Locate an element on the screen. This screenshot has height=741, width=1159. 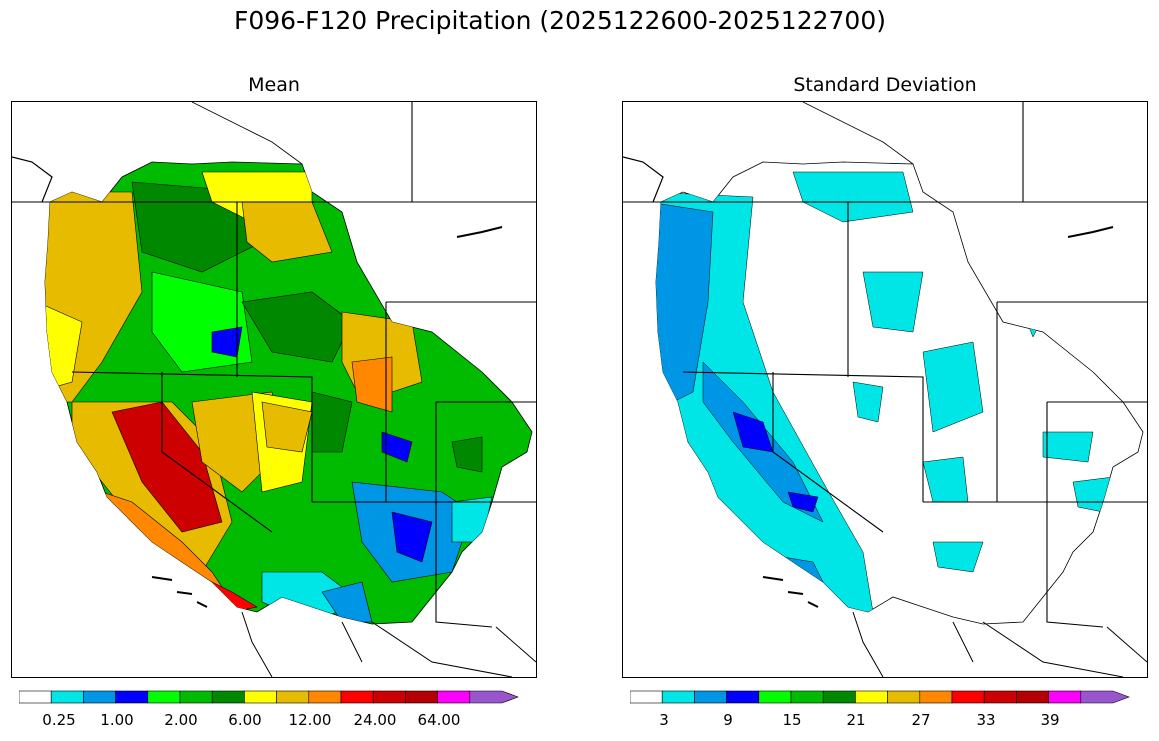
mean-panel-title: Mean is located at coordinates (274, 85).